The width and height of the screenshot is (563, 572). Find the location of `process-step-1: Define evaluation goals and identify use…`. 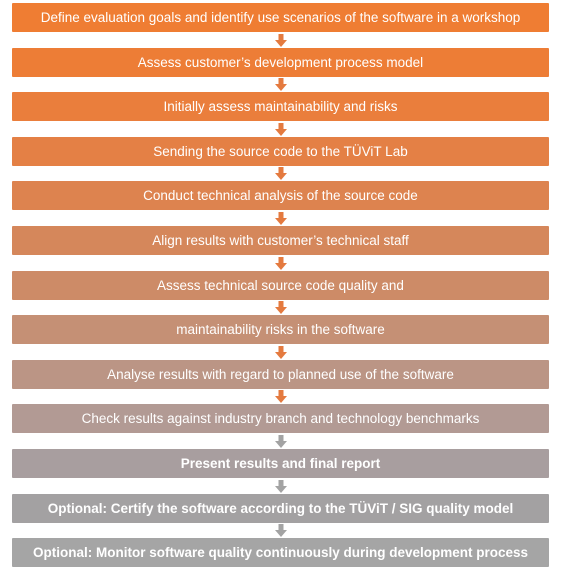

process-step-1: Define evaluation goals and identify use… is located at coordinates (280, 17).